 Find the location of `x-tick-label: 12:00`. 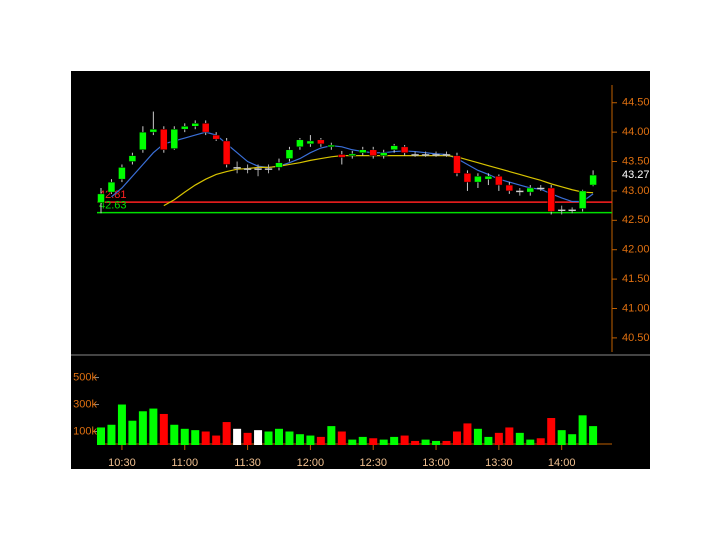

x-tick-label: 12:00 is located at coordinates (311, 463).